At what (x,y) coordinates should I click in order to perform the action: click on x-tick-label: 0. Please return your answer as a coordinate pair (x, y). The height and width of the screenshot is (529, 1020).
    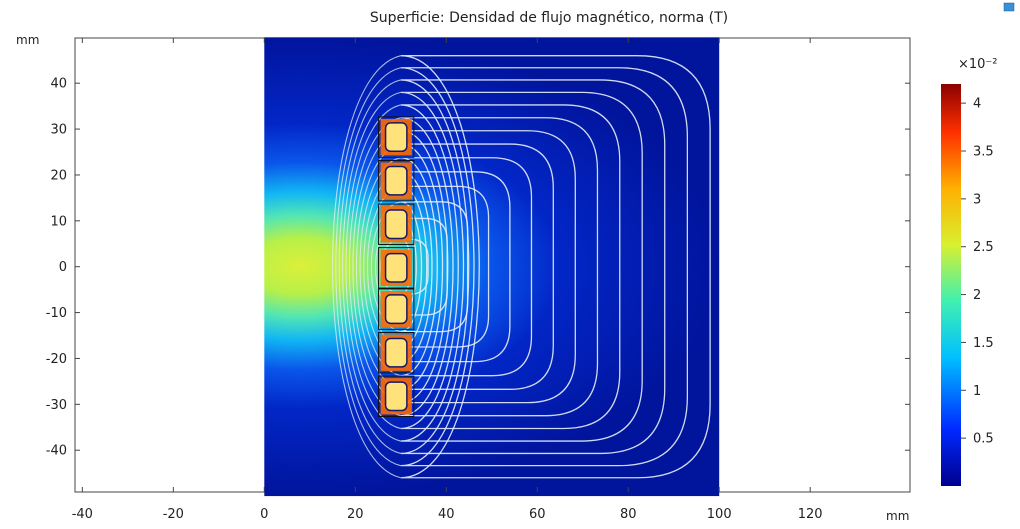
    Looking at the image, I should click on (264, 514).